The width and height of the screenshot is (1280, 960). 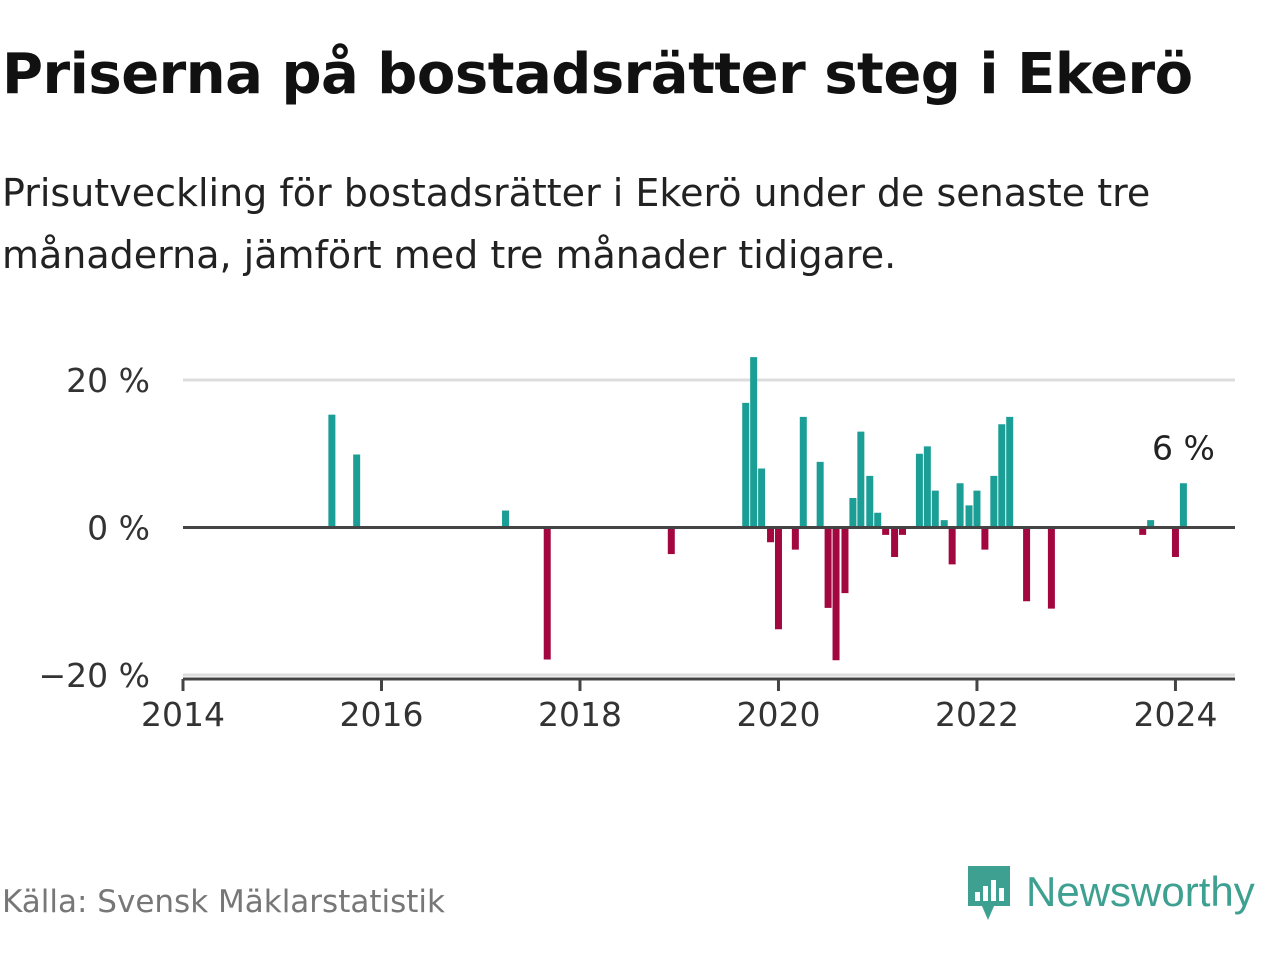 I want to click on x-tick-label: 2024, so click(x=1175, y=714).